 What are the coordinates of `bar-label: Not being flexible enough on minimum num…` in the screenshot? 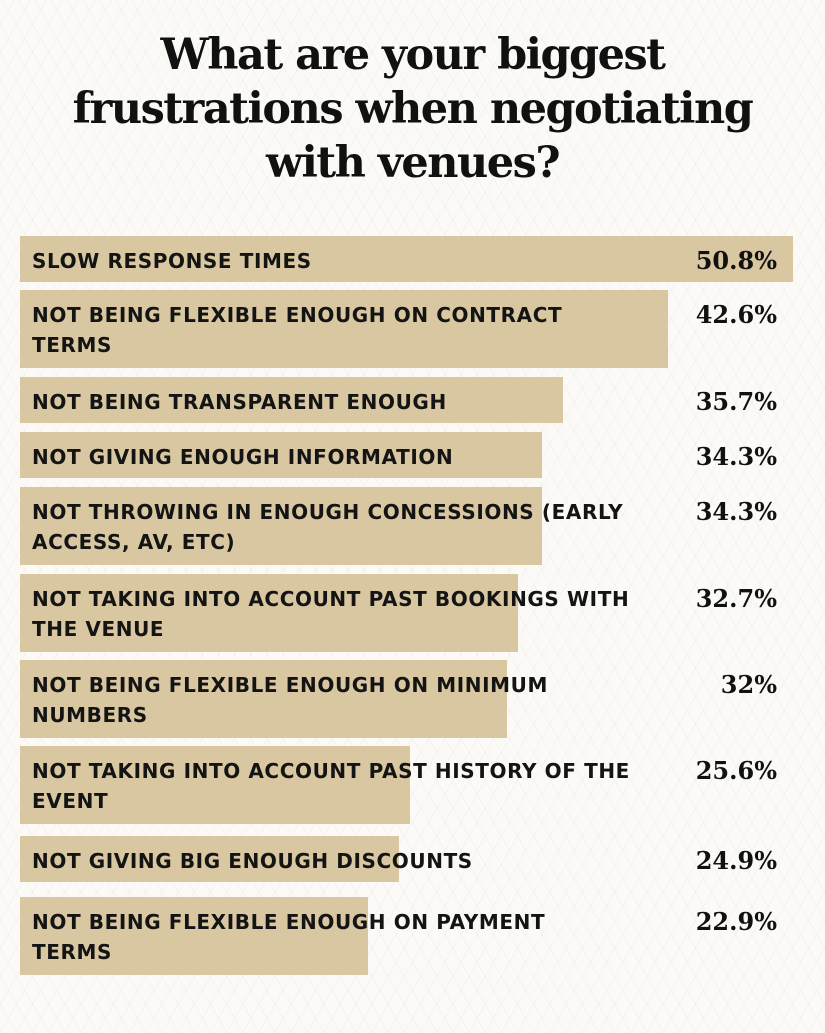 It's located at (290, 700).